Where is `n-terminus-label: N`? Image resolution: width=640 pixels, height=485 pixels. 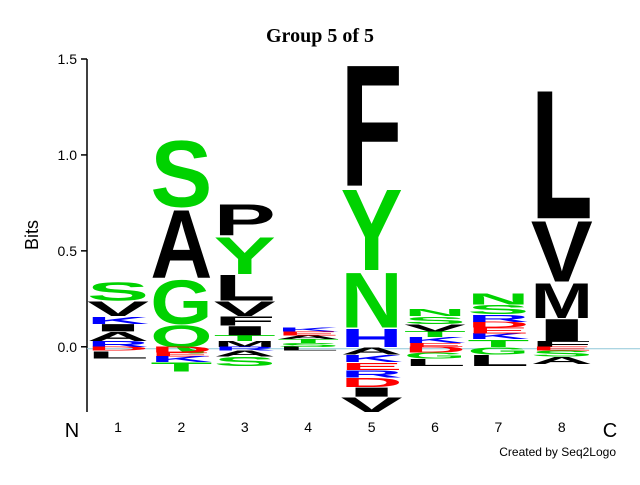
n-terminus-label: N is located at coordinates (72, 431).